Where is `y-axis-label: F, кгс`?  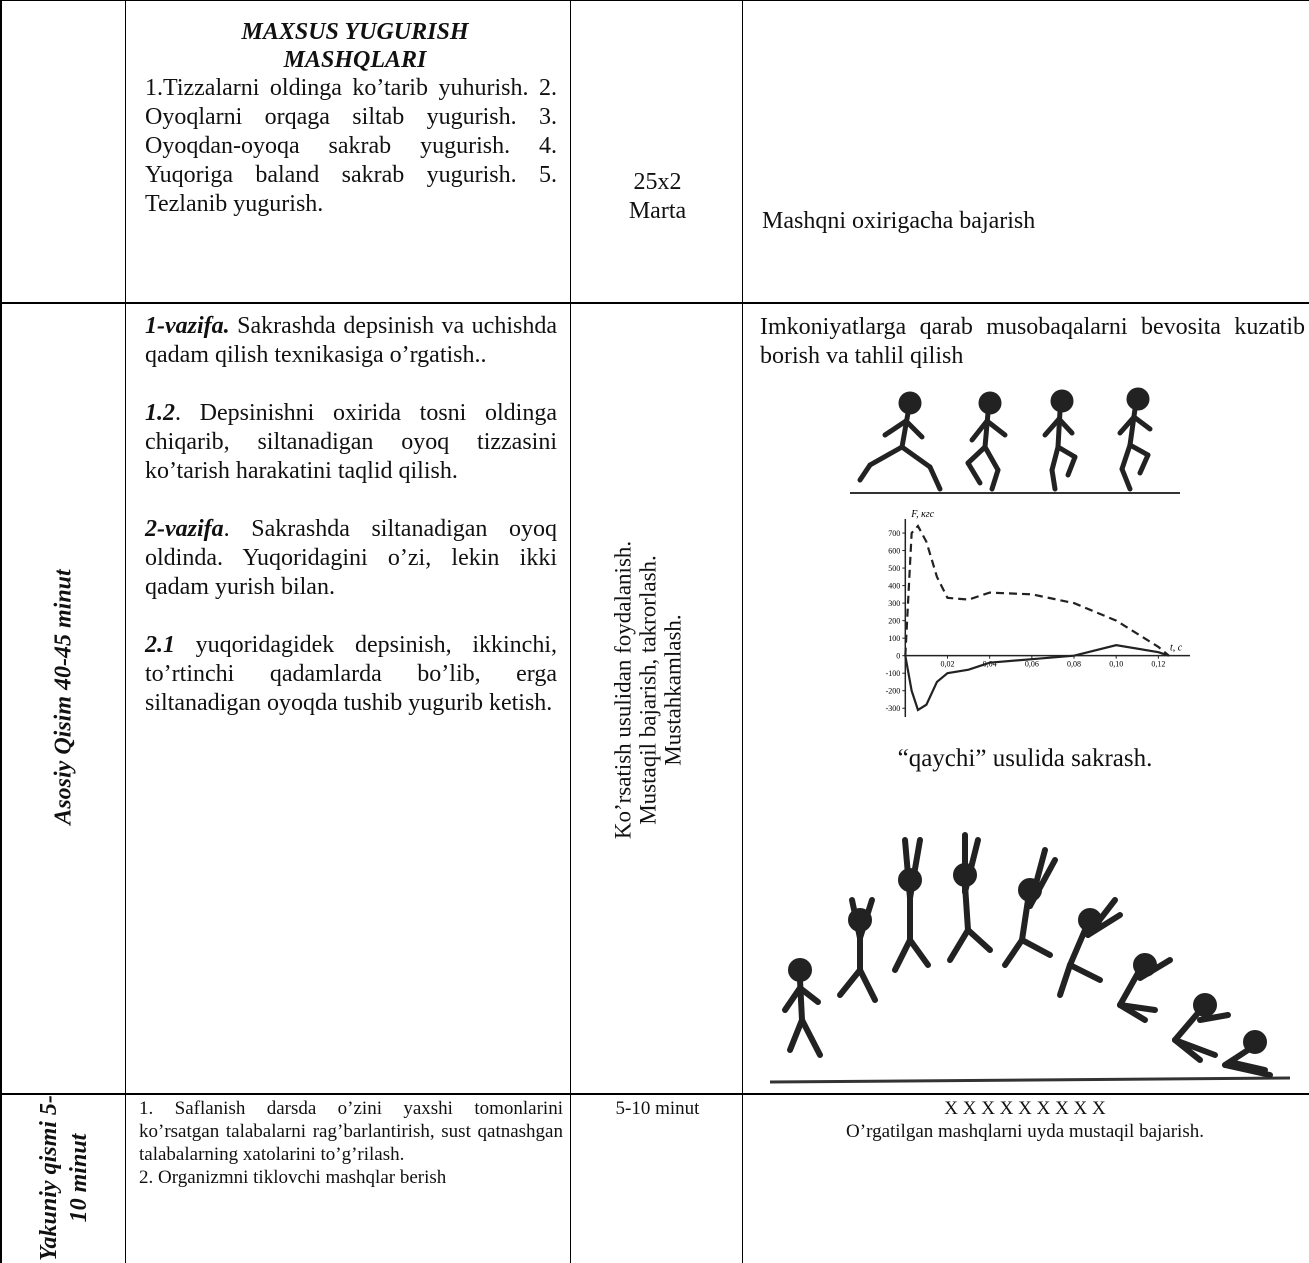
y-axis-label: F, кгс is located at coordinates (922, 514).